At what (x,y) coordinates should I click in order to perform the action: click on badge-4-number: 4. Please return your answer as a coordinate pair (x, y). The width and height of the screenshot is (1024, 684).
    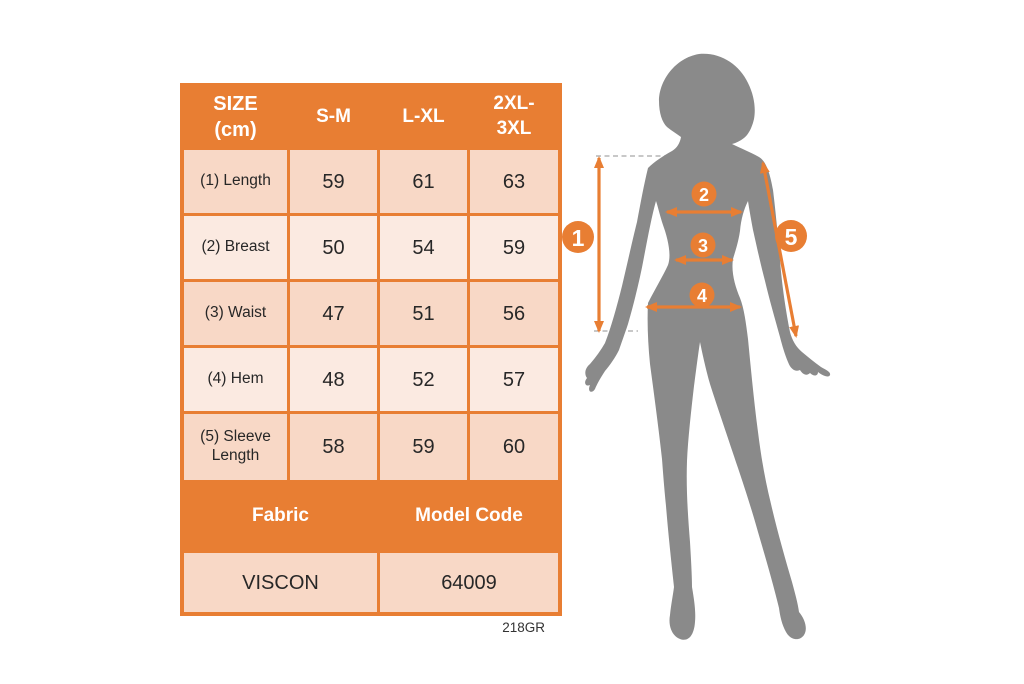
    Looking at the image, I should click on (702, 296).